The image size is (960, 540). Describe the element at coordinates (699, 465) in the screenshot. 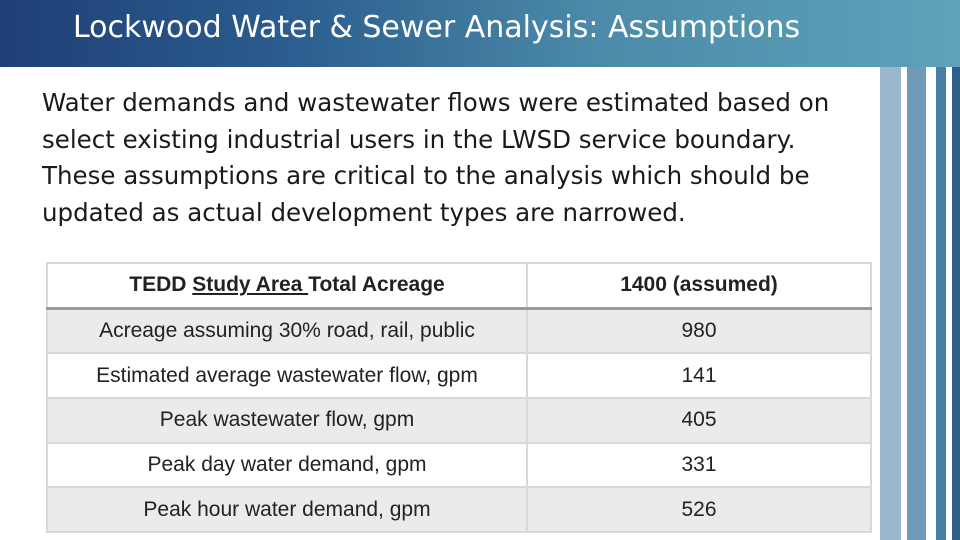

I see `row-value: 331` at that location.